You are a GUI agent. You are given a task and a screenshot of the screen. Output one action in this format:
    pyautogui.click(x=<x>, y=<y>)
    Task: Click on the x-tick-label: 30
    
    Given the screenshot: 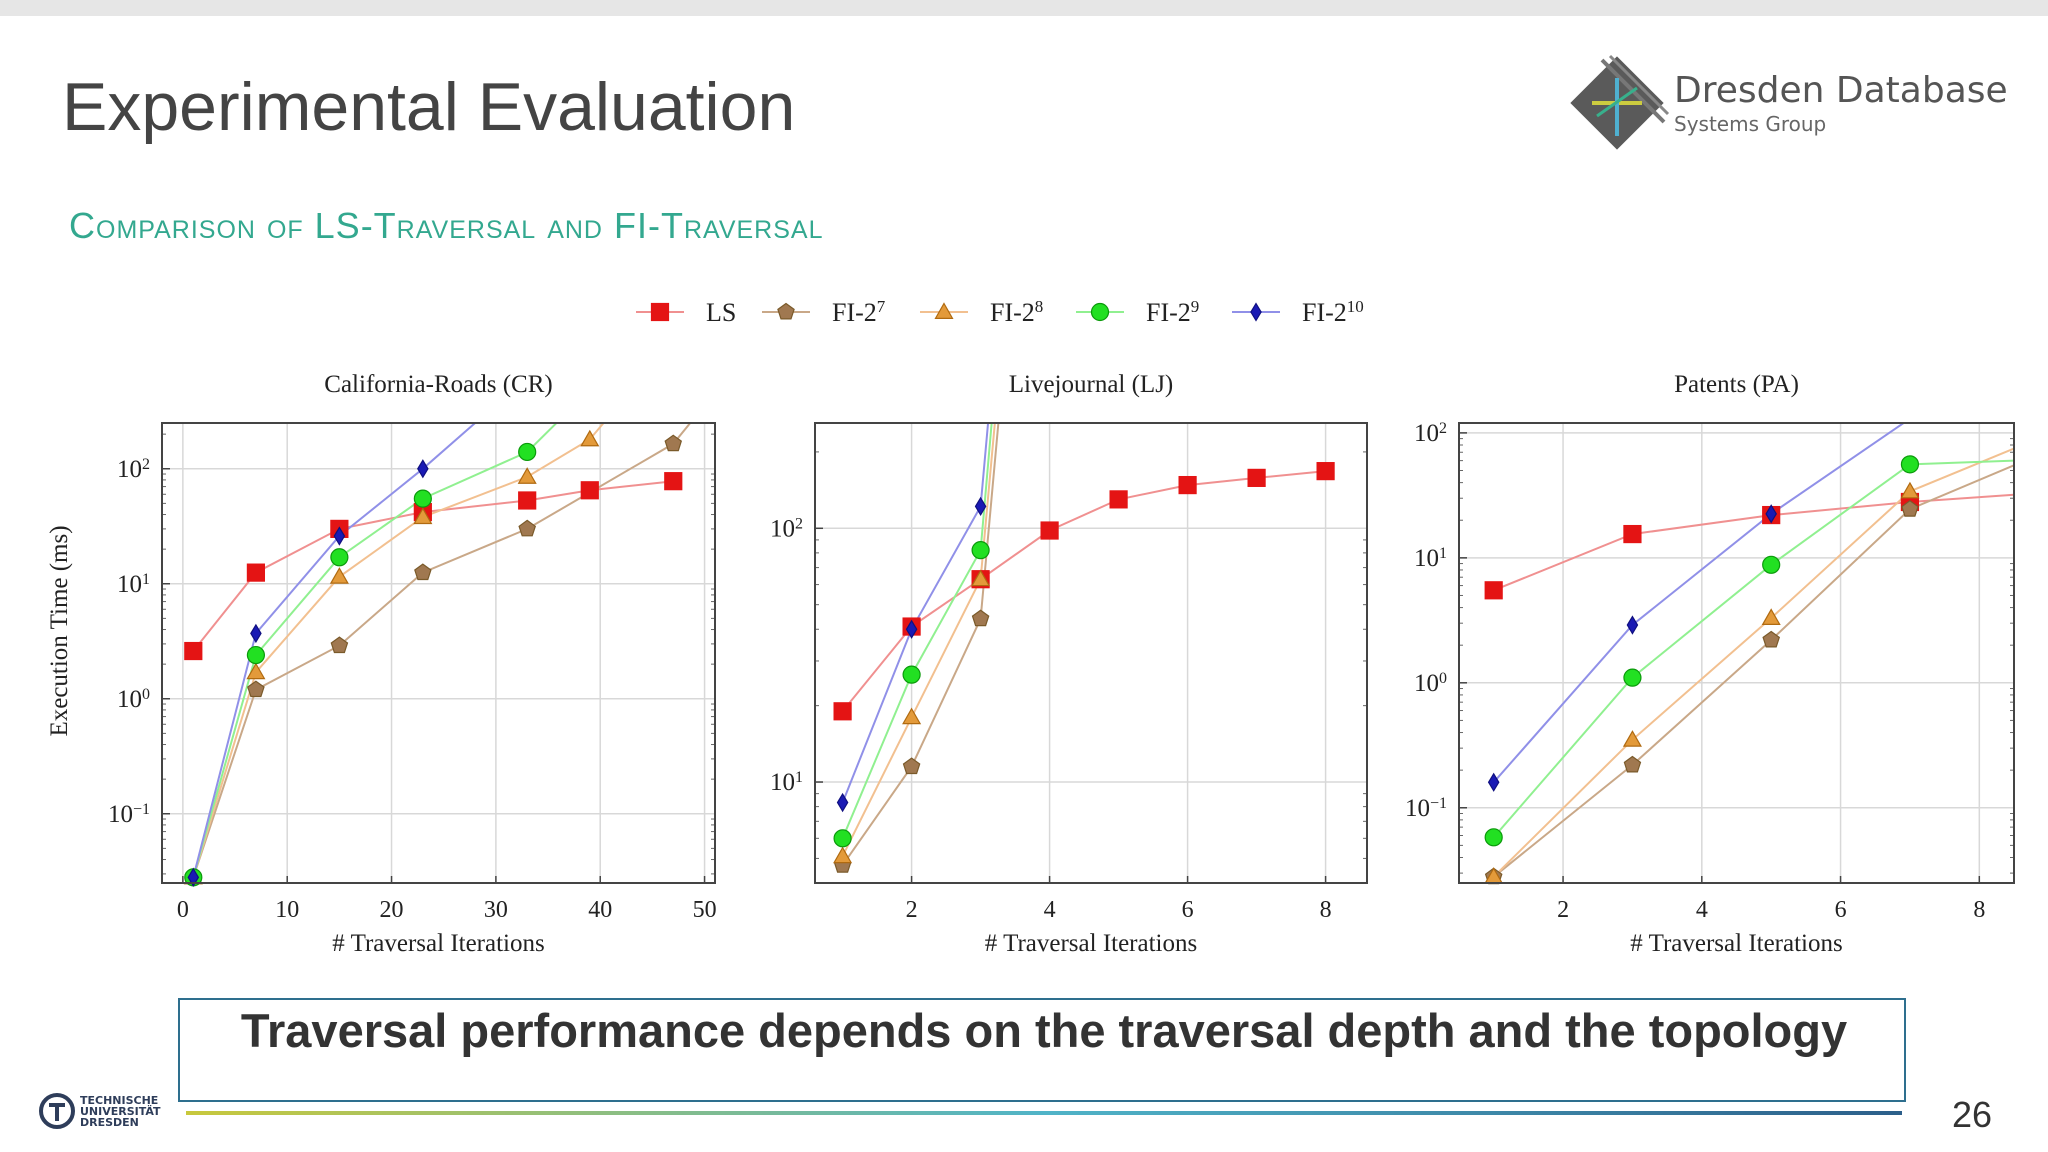 What is the action you would take?
    pyautogui.click(x=496, y=910)
    